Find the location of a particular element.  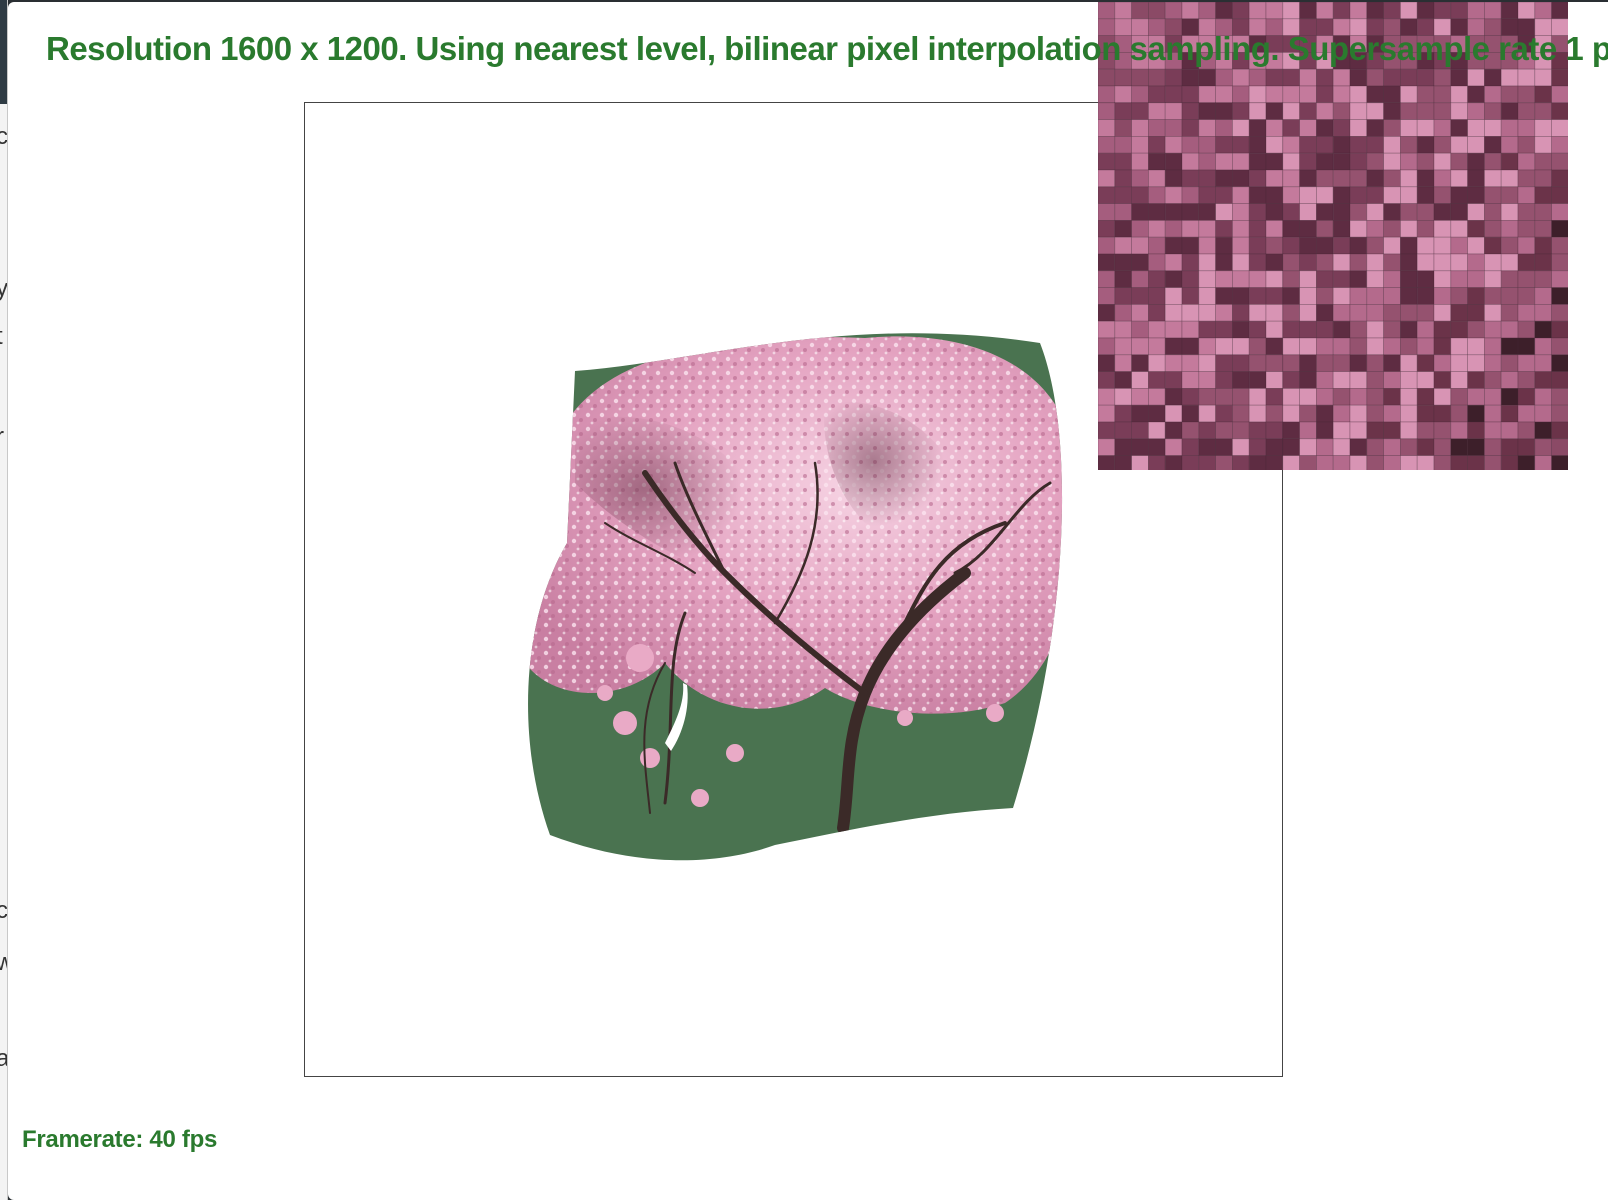

pixel-zoom-inset is located at coordinates (1333, 236).